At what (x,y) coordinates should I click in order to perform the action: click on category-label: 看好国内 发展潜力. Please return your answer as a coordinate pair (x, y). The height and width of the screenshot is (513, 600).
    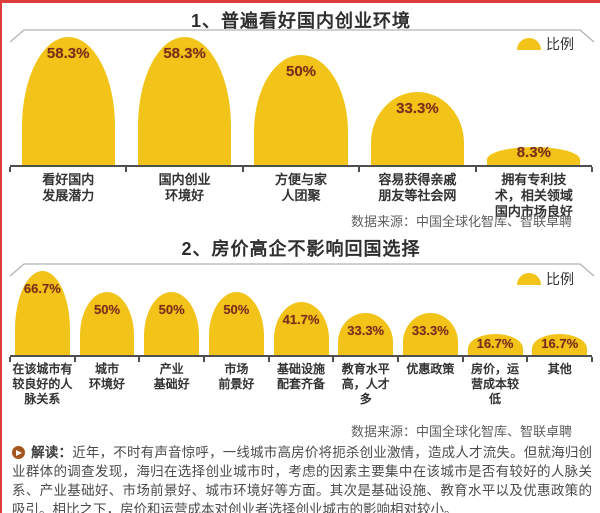
    Looking at the image, I should click on (68, 187).